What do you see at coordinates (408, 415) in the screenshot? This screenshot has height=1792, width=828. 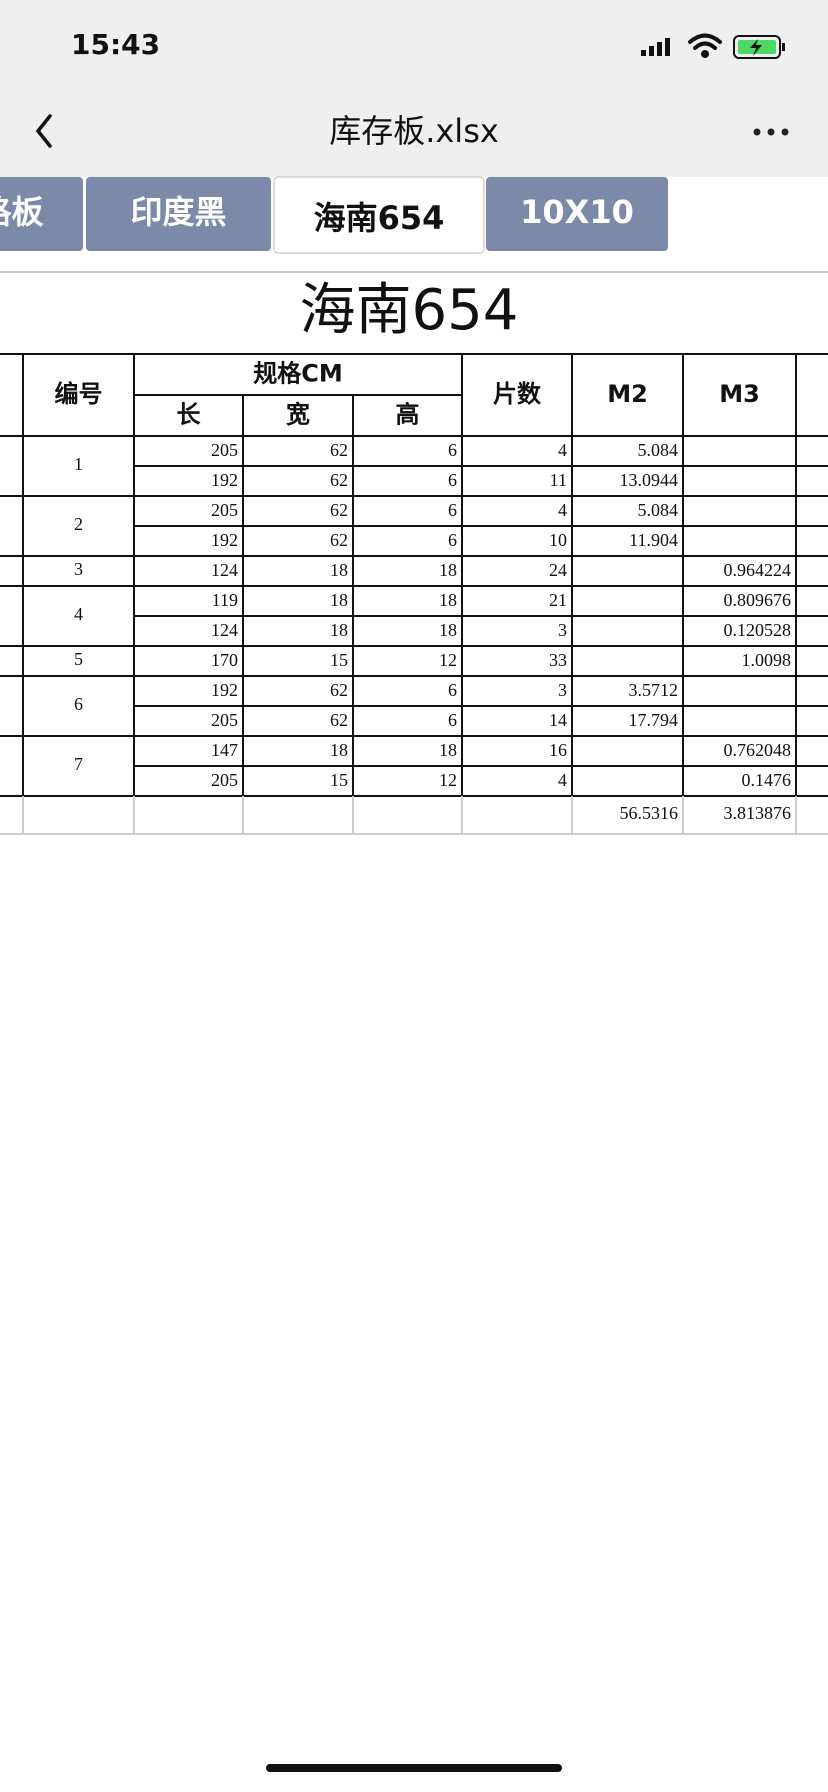 I see `header-cell: 高` at bounding box center [408, 415].